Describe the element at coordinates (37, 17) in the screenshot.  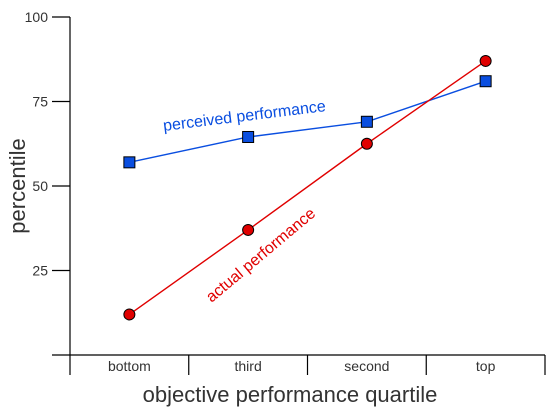
I see `y-tick-label: 100` at that location.